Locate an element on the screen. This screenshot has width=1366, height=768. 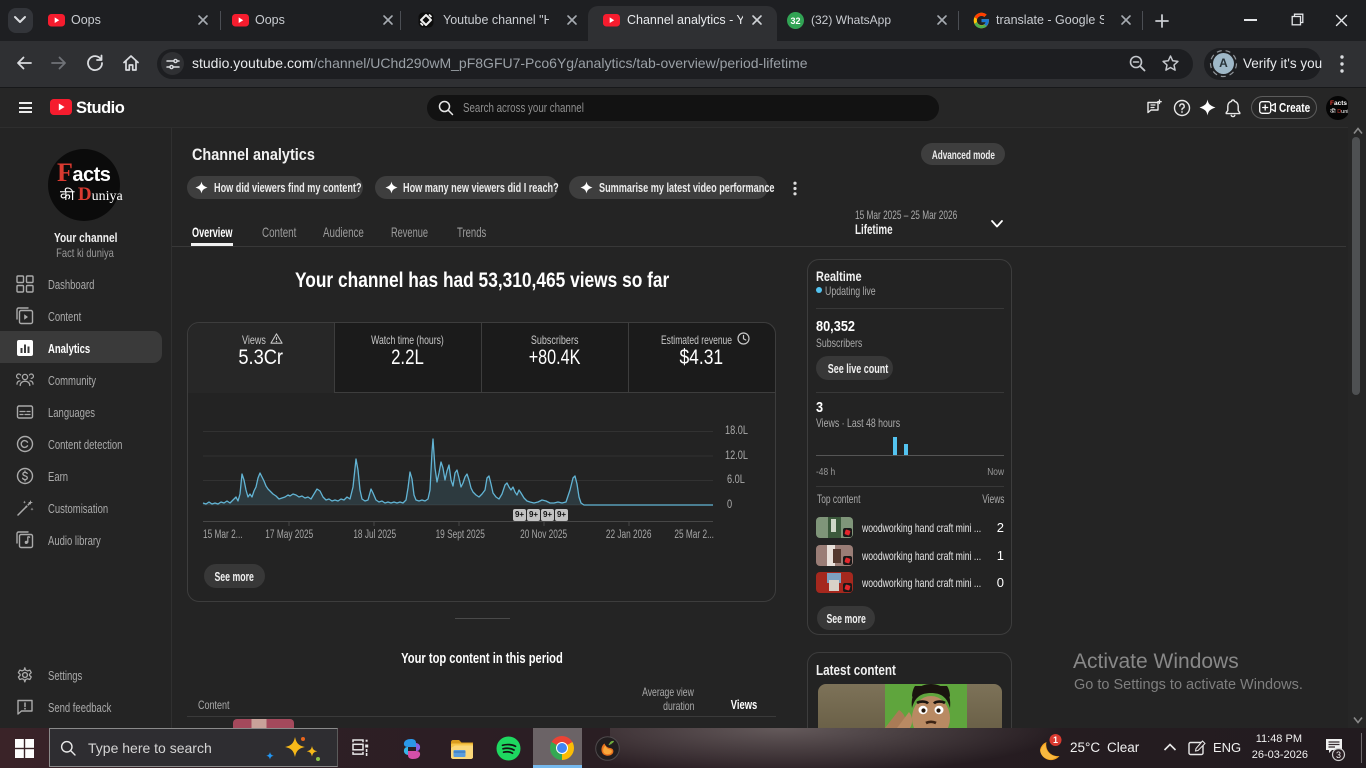
svg-text: 1 is located at coordinates (1055, 740).